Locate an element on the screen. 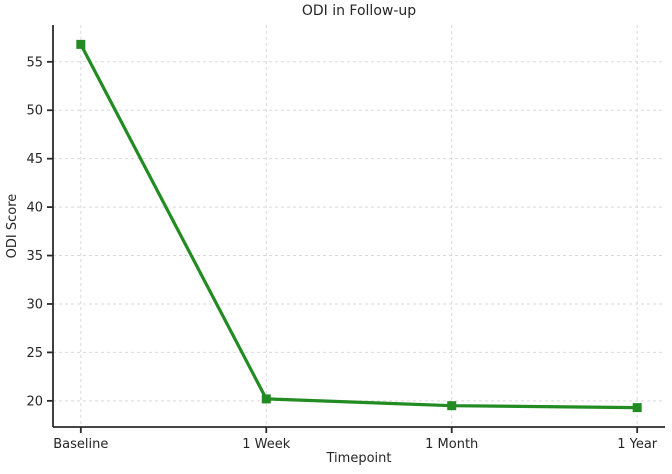 The image size is (672, 474). x-tick-label: 1 Month is located at coordinates (451, 444).